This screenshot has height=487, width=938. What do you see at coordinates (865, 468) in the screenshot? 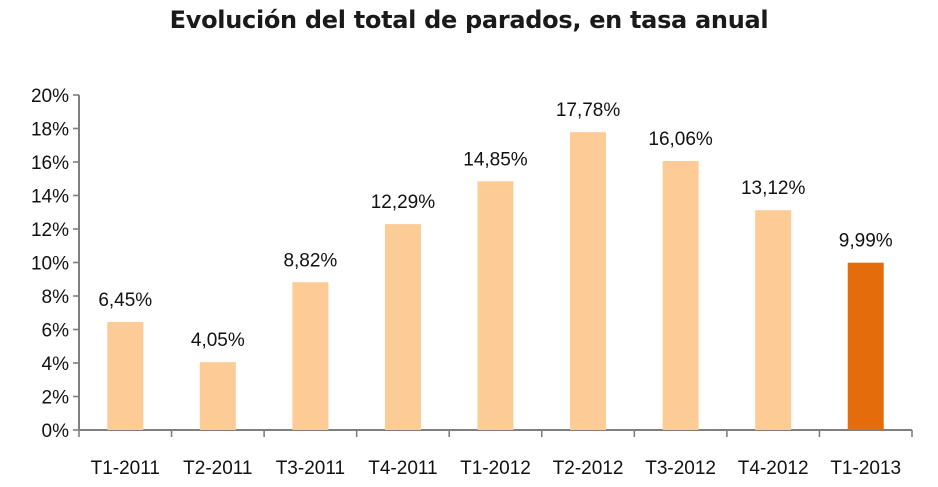
I see `x-tick-label: T1-2013` at bounding box center [865, 468].